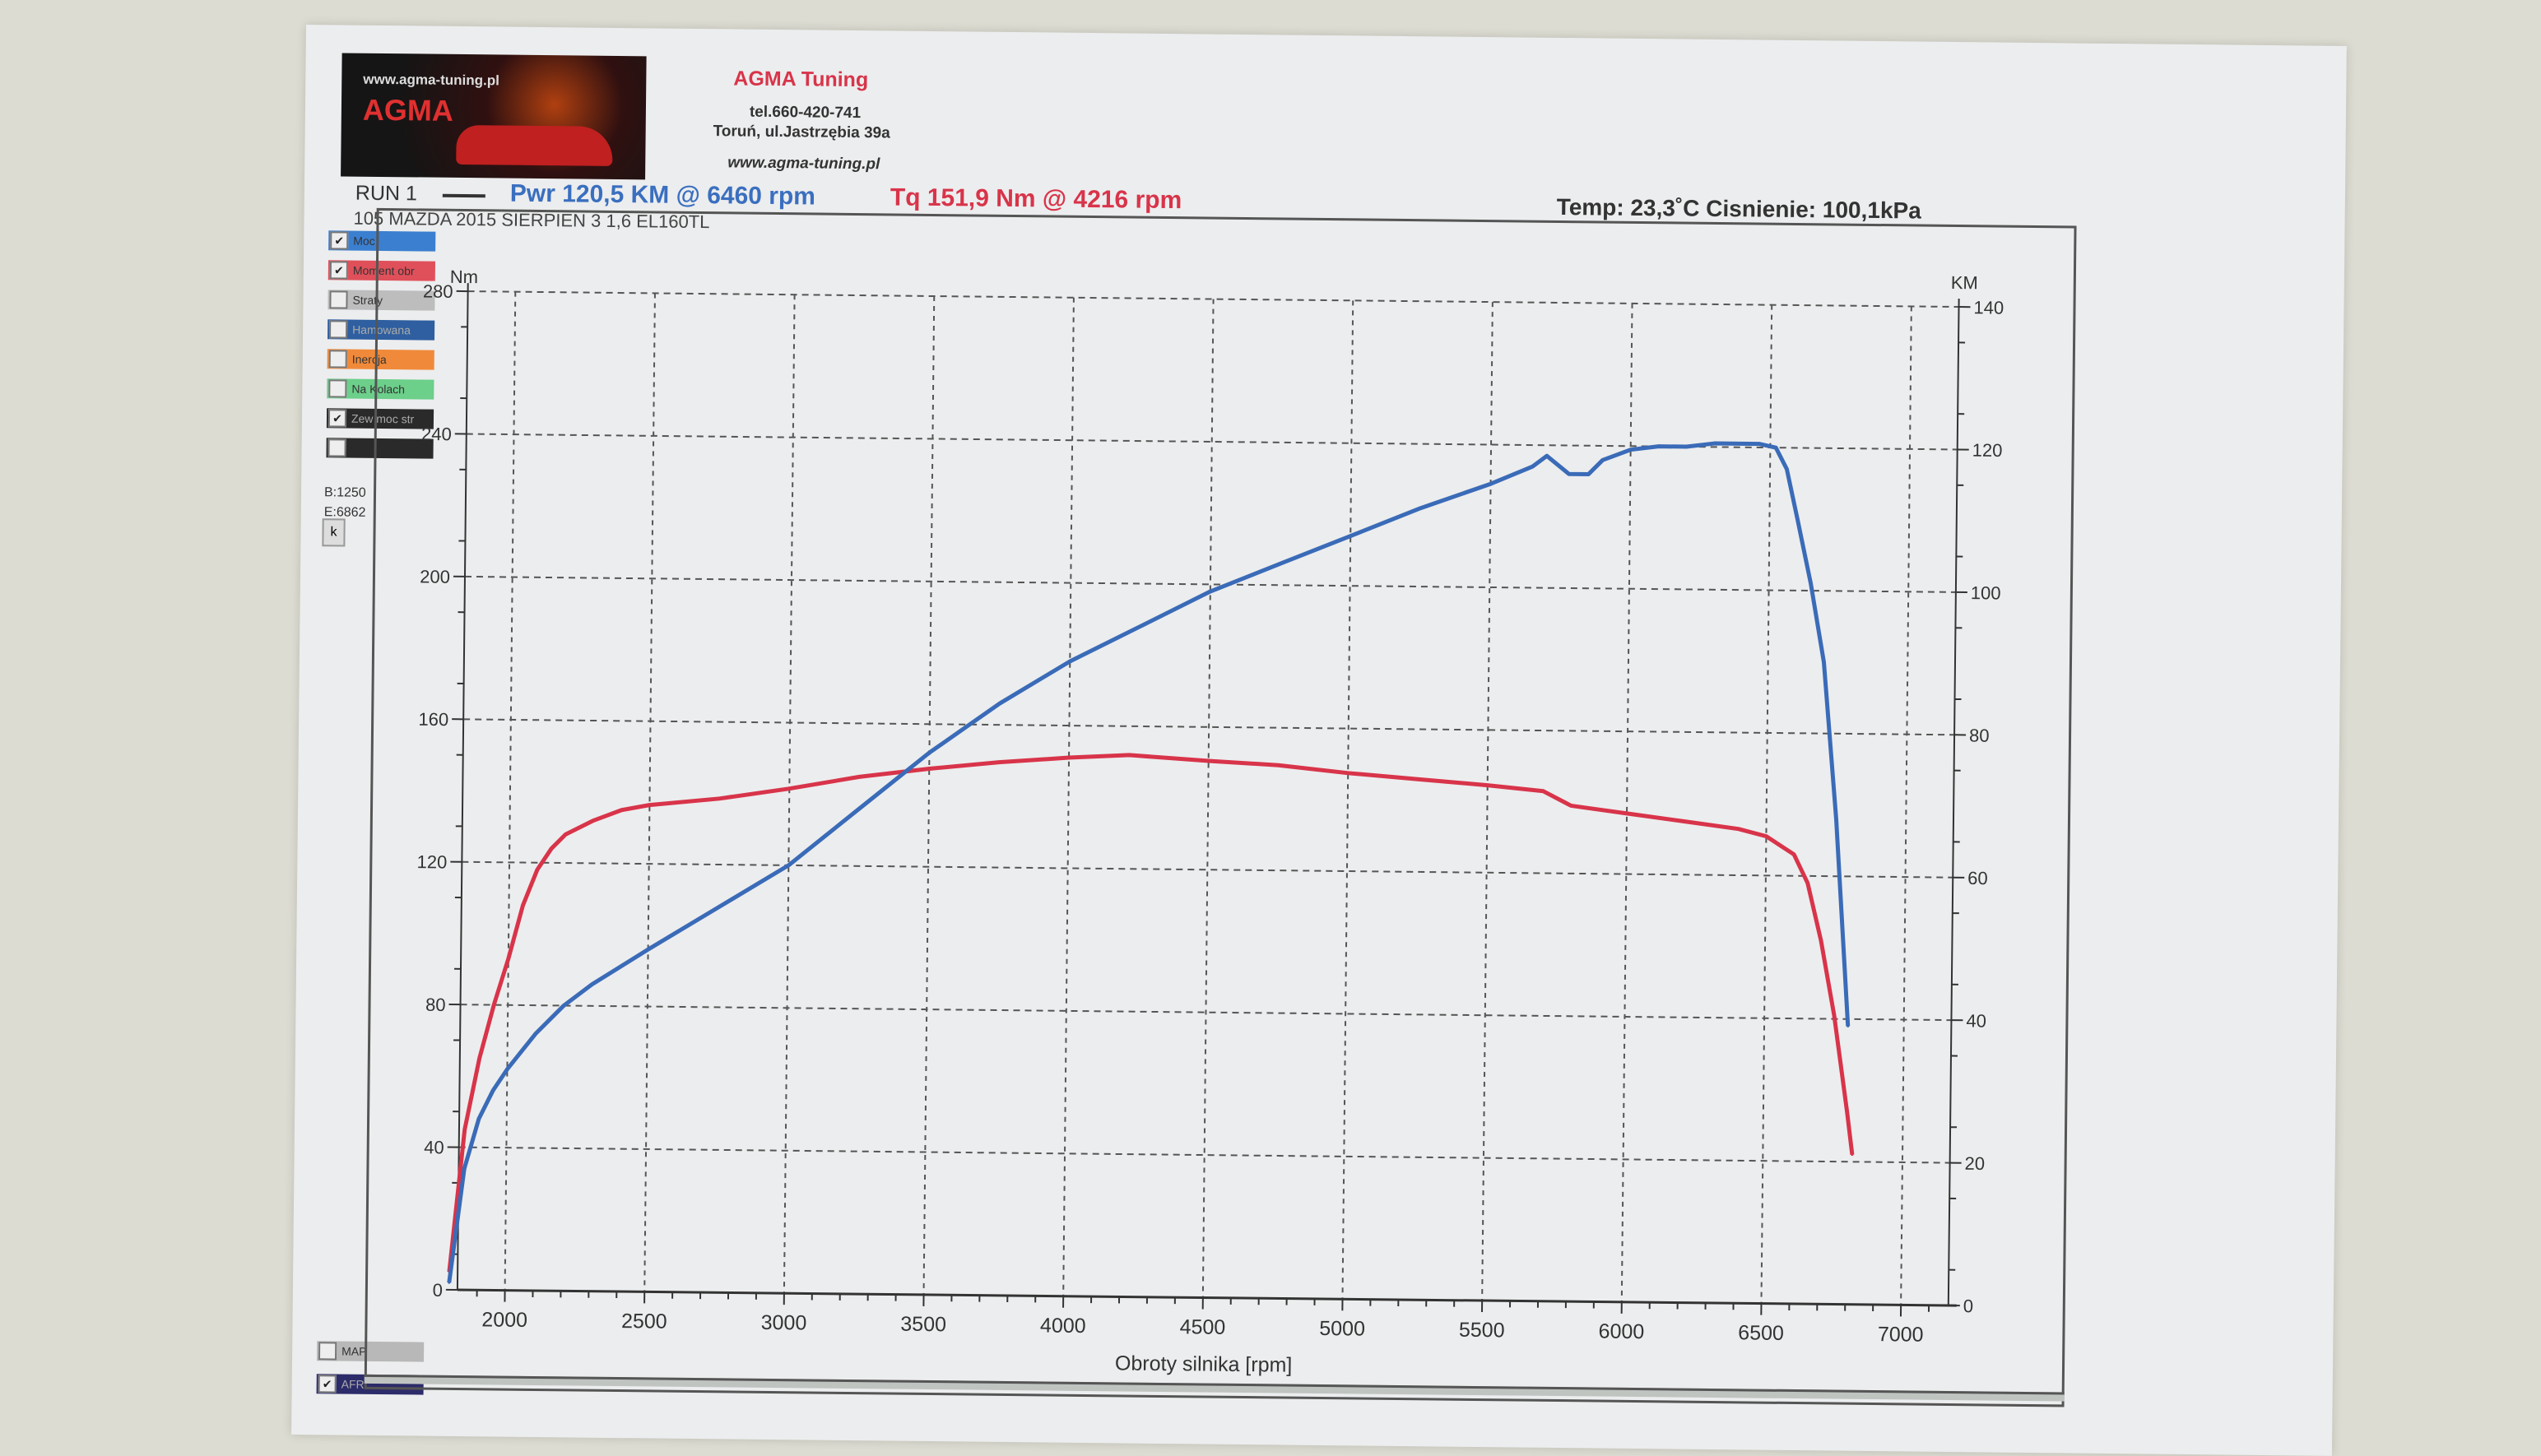 This screenshot has width=2541, height=1456. Describe the element at coordinates (438, 291) in the screenshot. I see `left-tick-label: 280` at that location.